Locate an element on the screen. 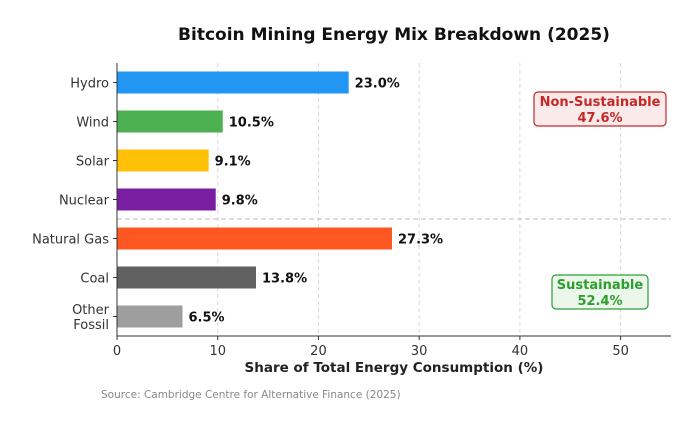  category-label: Natural Gas is located at coordinates (70, 240).